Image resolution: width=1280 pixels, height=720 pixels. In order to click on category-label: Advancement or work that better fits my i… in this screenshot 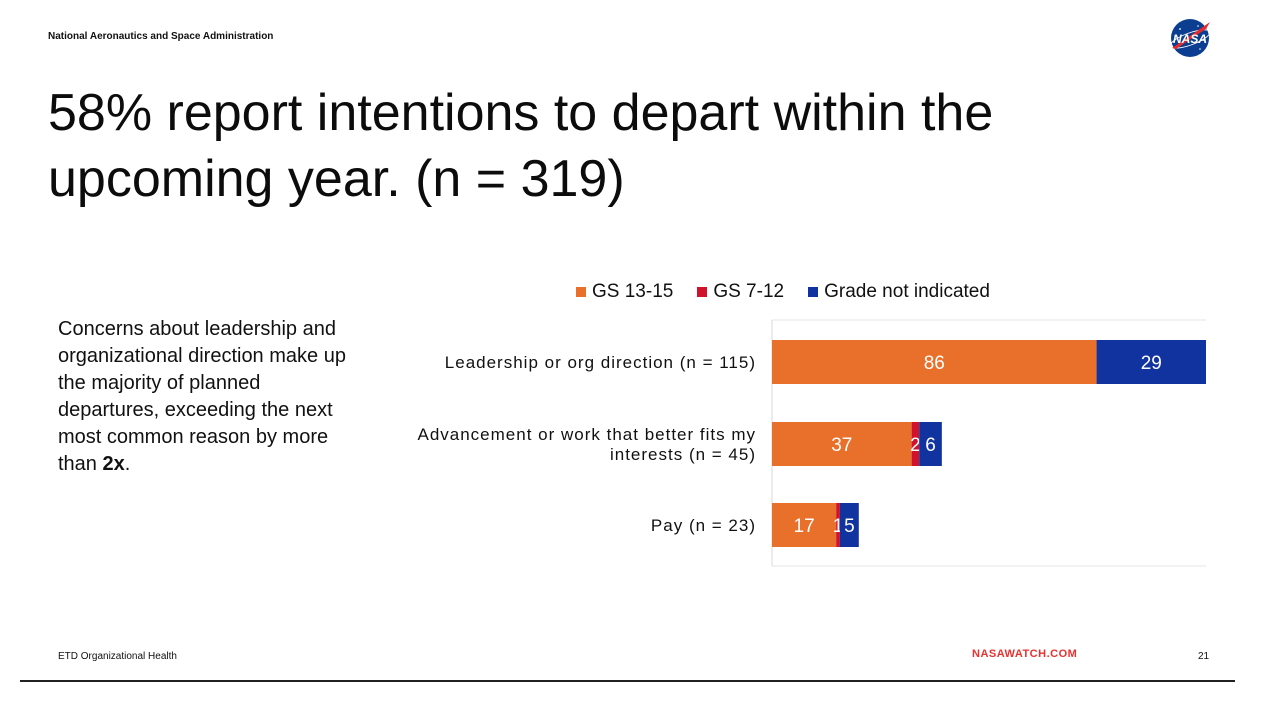, I will do `click(586, 444)`.